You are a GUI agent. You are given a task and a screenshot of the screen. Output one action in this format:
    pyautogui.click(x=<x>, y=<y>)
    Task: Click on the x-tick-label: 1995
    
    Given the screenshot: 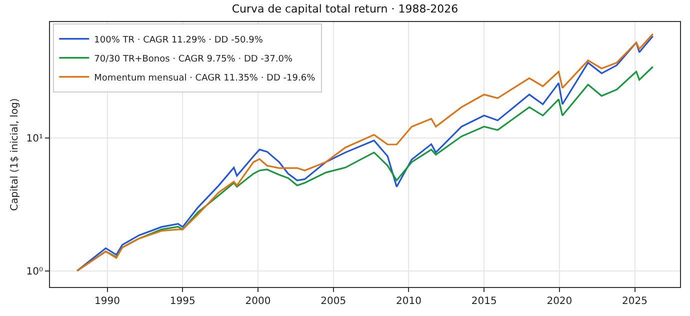 What is the action you would take?
    pyautogui.click(x=183, y=301)
    